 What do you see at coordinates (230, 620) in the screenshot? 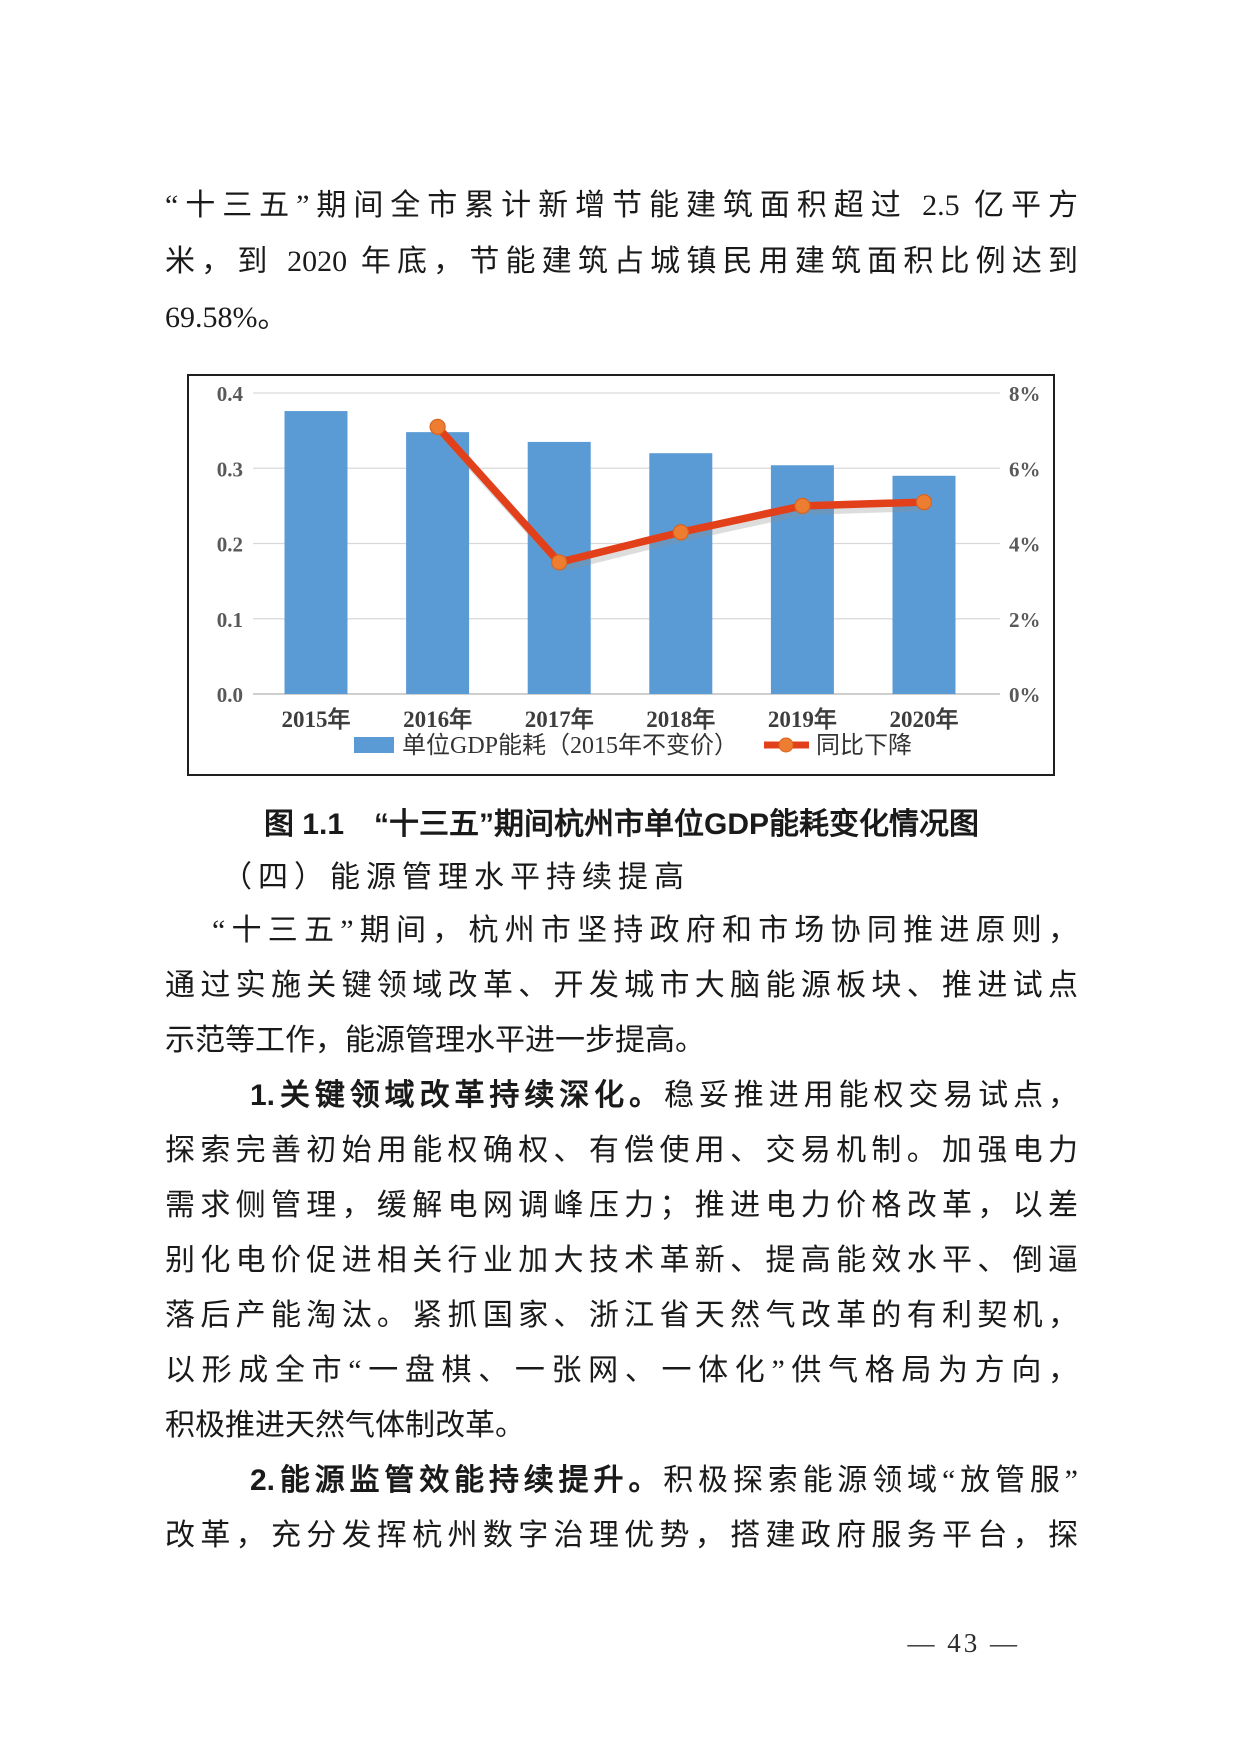
I see `svg-text: 0.1` at bounding box center [230, 620].